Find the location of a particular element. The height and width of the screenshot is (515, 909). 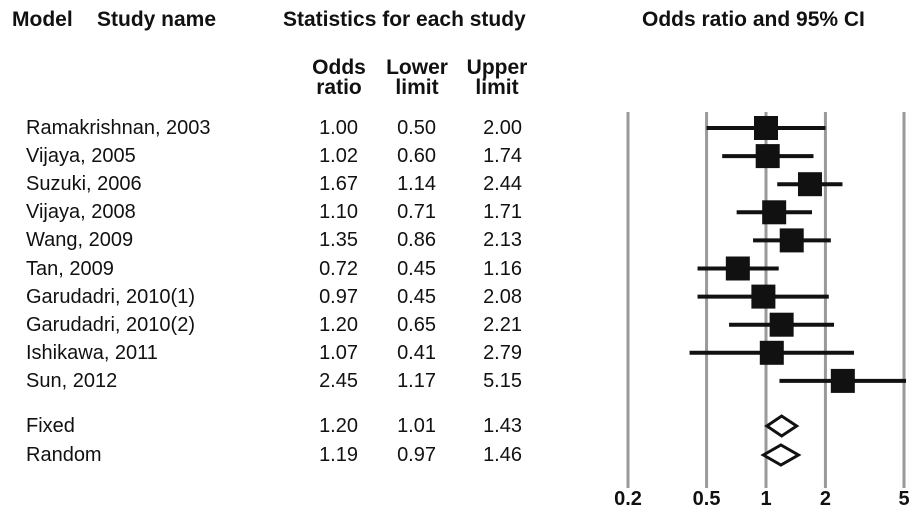

lower-limit-cell: 1.14 is located at coordinates (416, 184).